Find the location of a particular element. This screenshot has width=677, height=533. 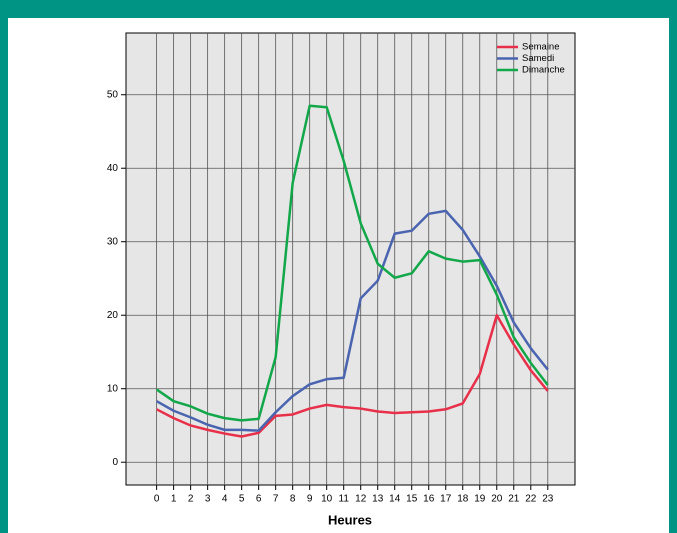

right-border is located at coordinates (673, 266).